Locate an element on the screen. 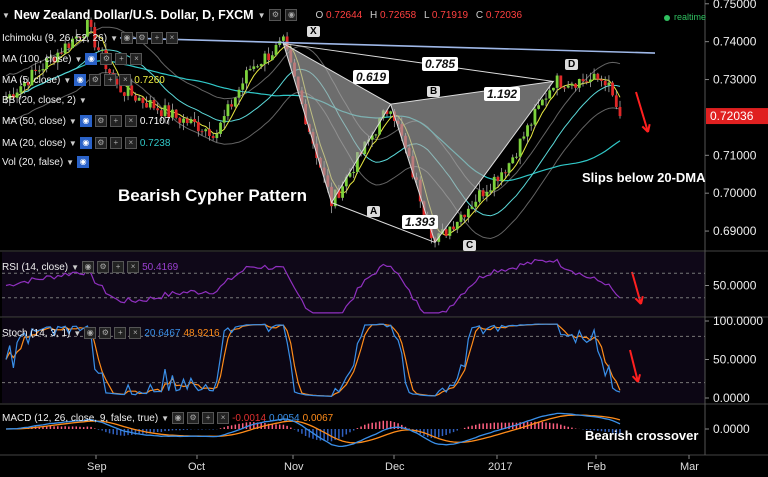 This screenshot has height=477, width=768. ratio-label-bd: 1.192 is located at coordinates (502, 94).